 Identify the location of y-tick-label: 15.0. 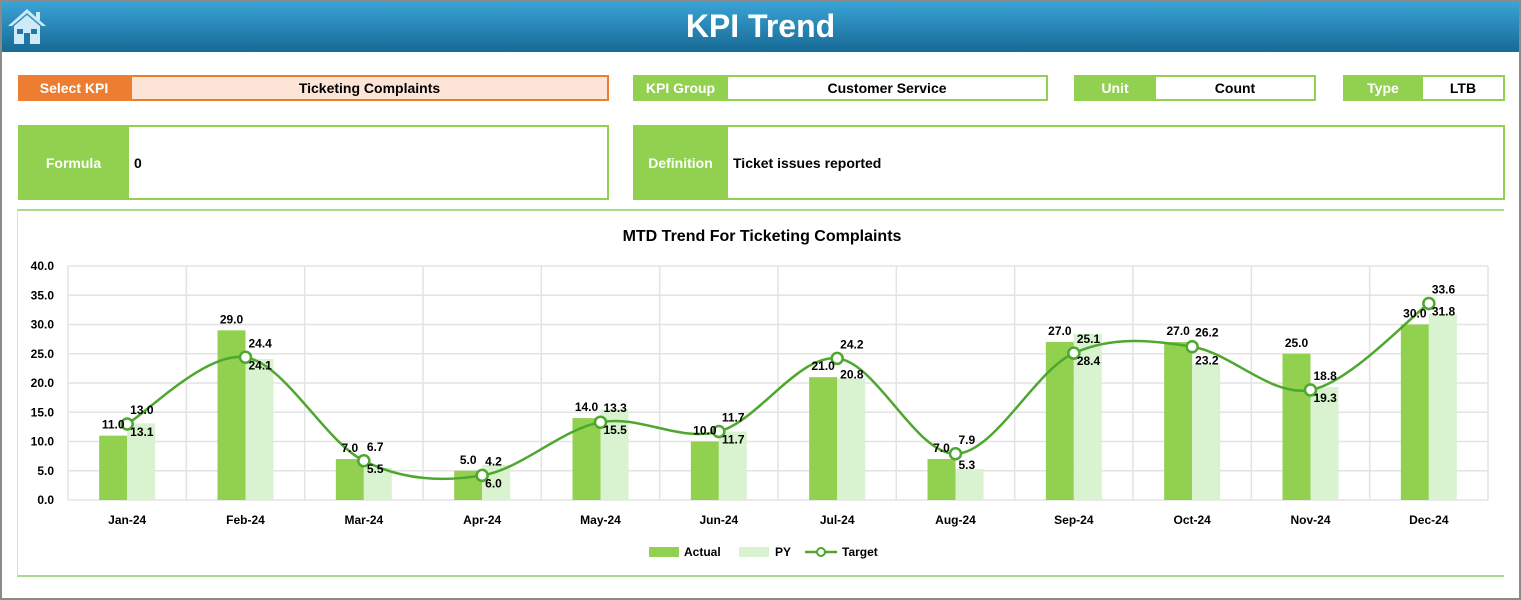
(43, 412).